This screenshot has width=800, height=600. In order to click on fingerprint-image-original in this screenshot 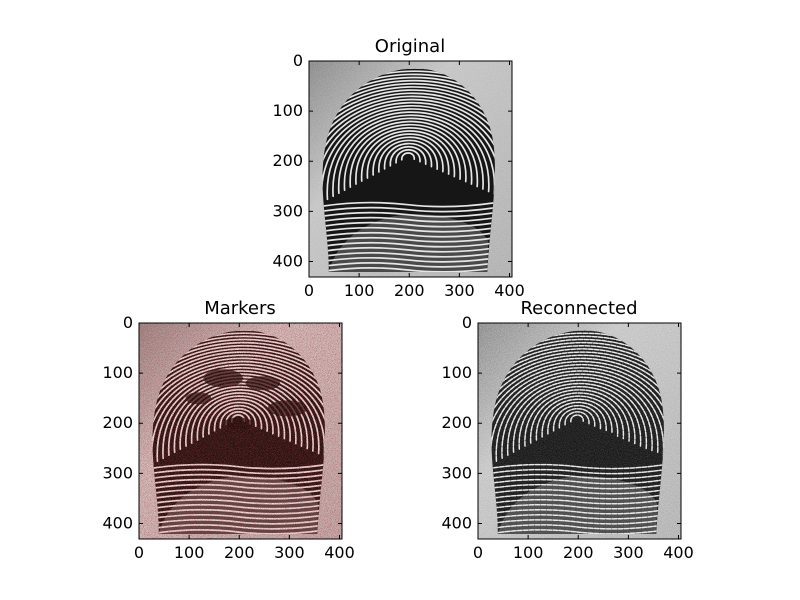, I will do `click(410, 169)`.